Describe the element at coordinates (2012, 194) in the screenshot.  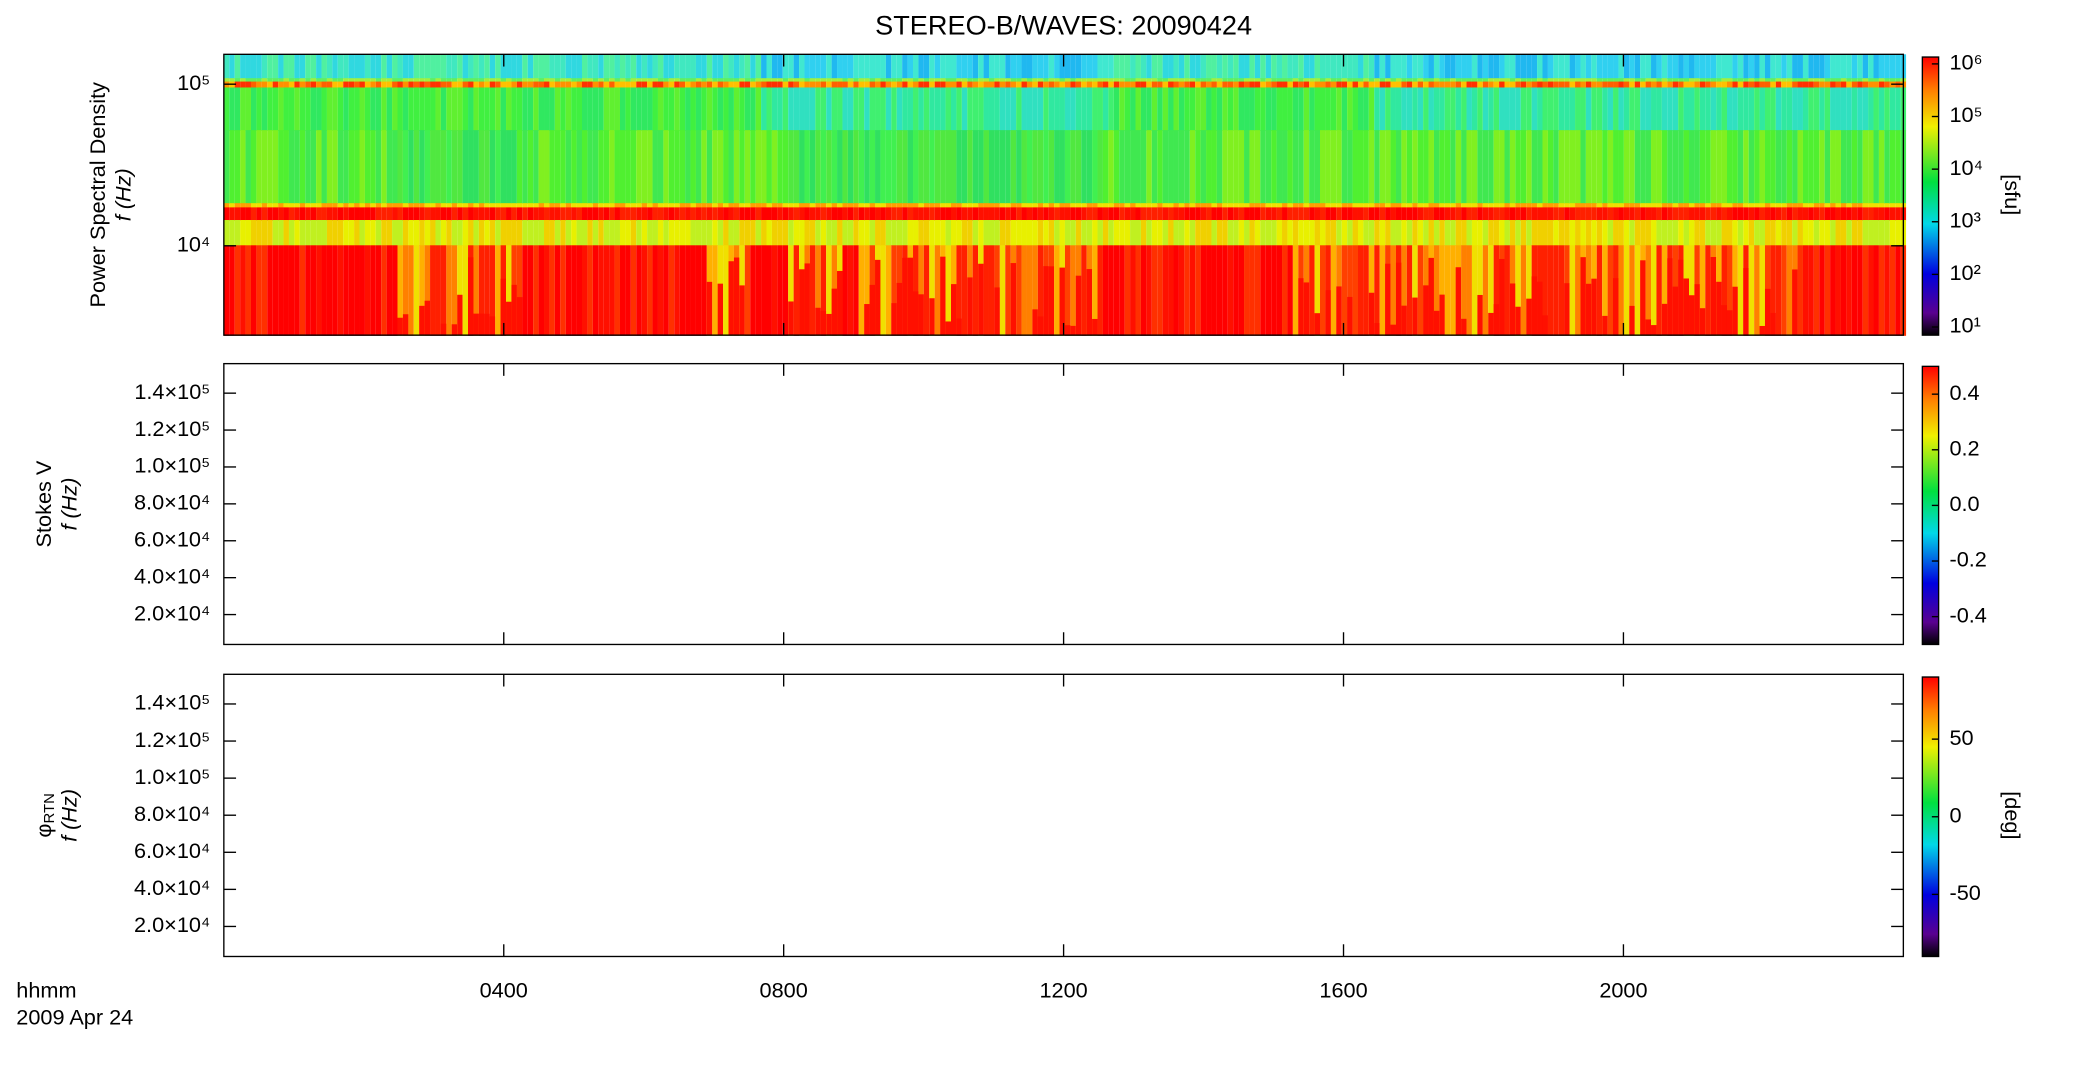
I see `colorbar-label: [sfu]` at that location.